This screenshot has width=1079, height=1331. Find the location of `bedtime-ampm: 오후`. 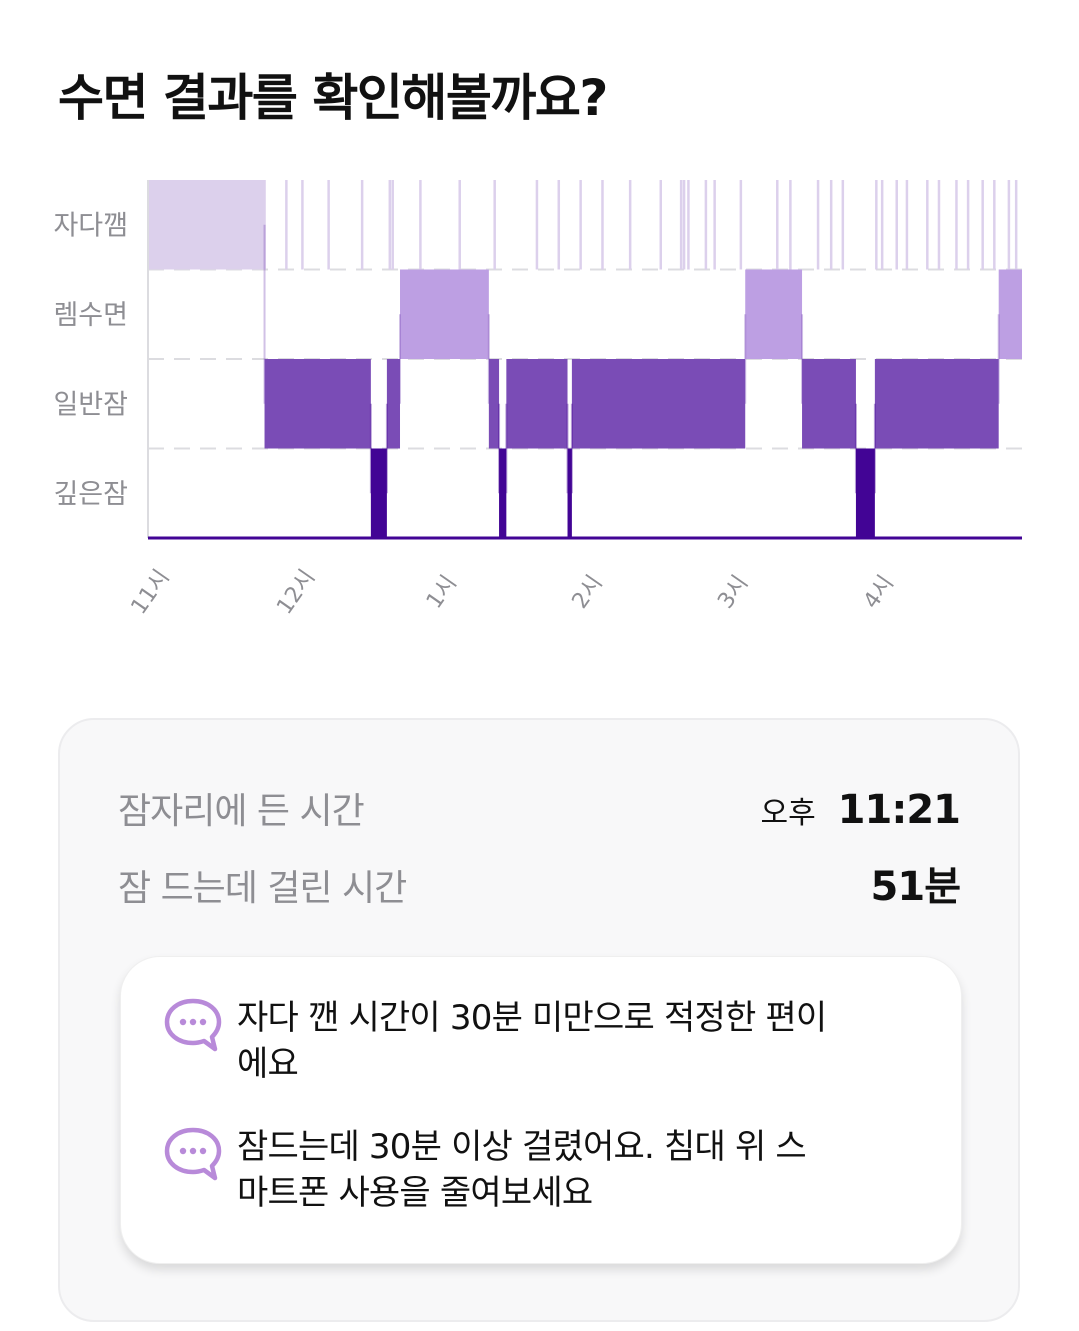

bedtime-ampm: 오후 is located at coordinates (788, 813).